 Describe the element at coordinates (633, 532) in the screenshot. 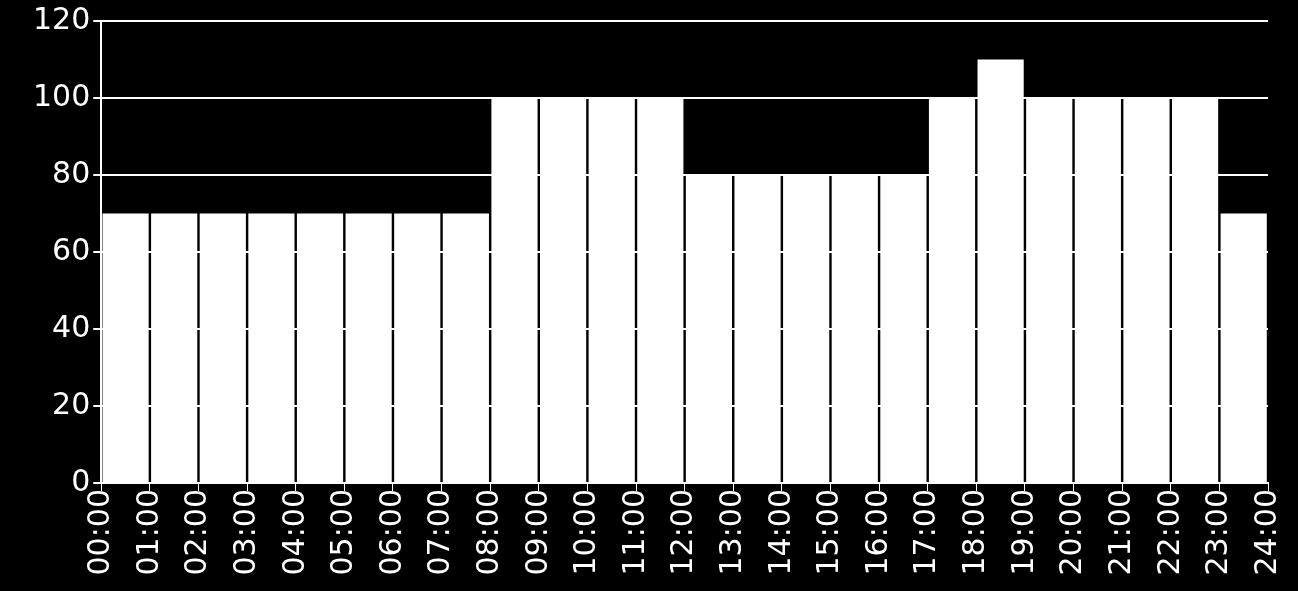

I see `x-tick-label: 11:00` at that location.